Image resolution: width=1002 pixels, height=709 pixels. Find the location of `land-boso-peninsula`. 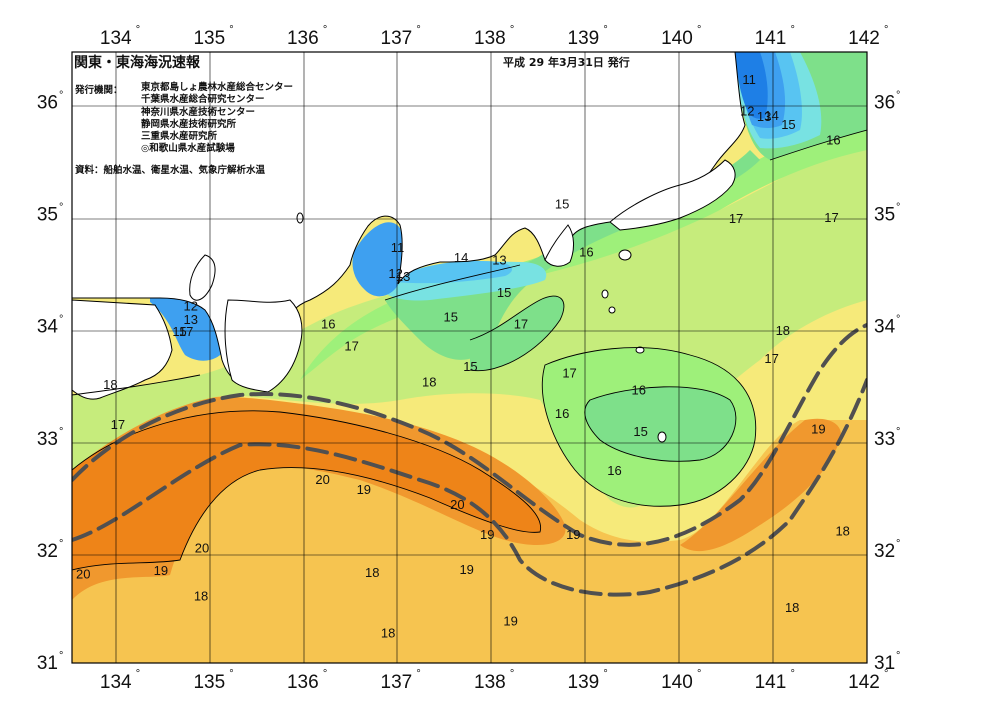

land-boso-peninsula is located at coordinates (672, 195).